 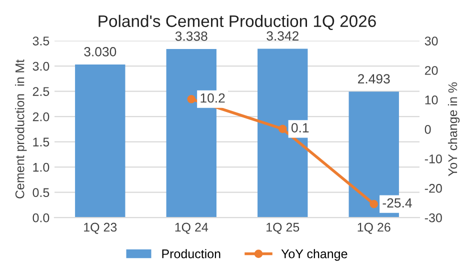 What do you see at coordinates (397, 203) in the screenshot?
I see `data-label: -25.4` at bounding box center [397, 203].